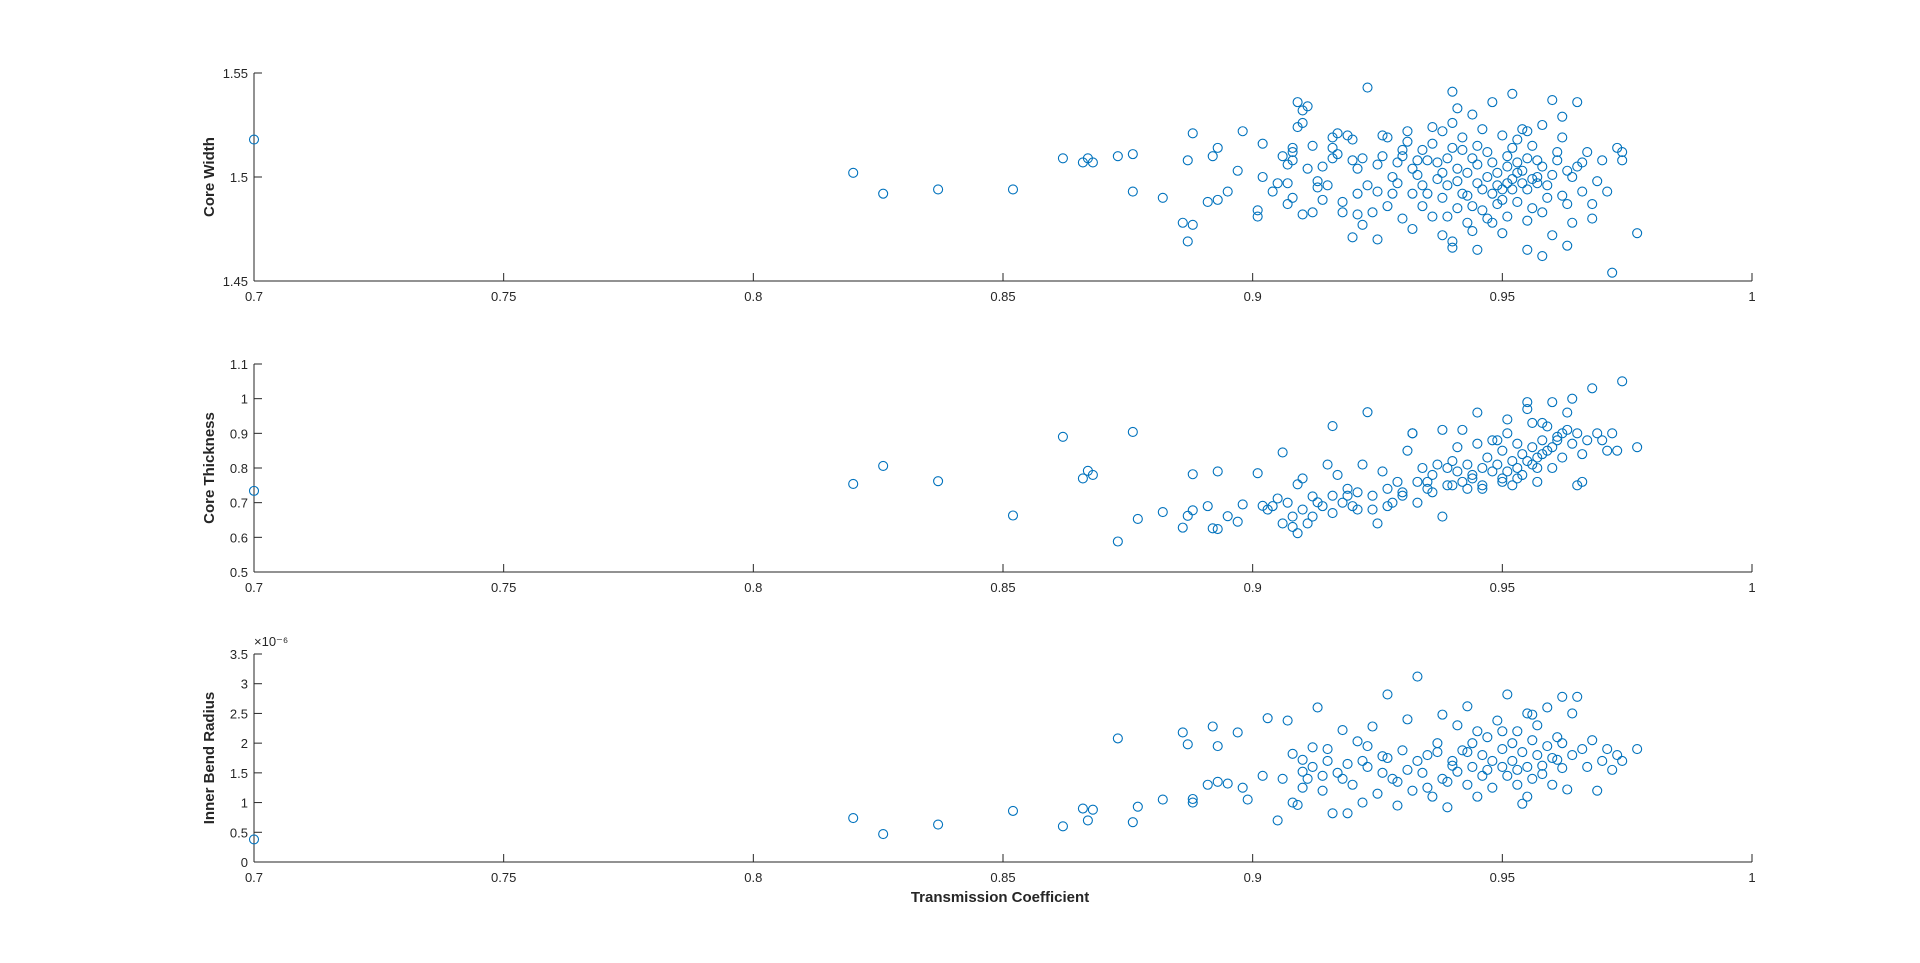 The width and height of the screenshot is (1920, 963). I want to click on y-tick-label: 1.5, so click(239, 773).